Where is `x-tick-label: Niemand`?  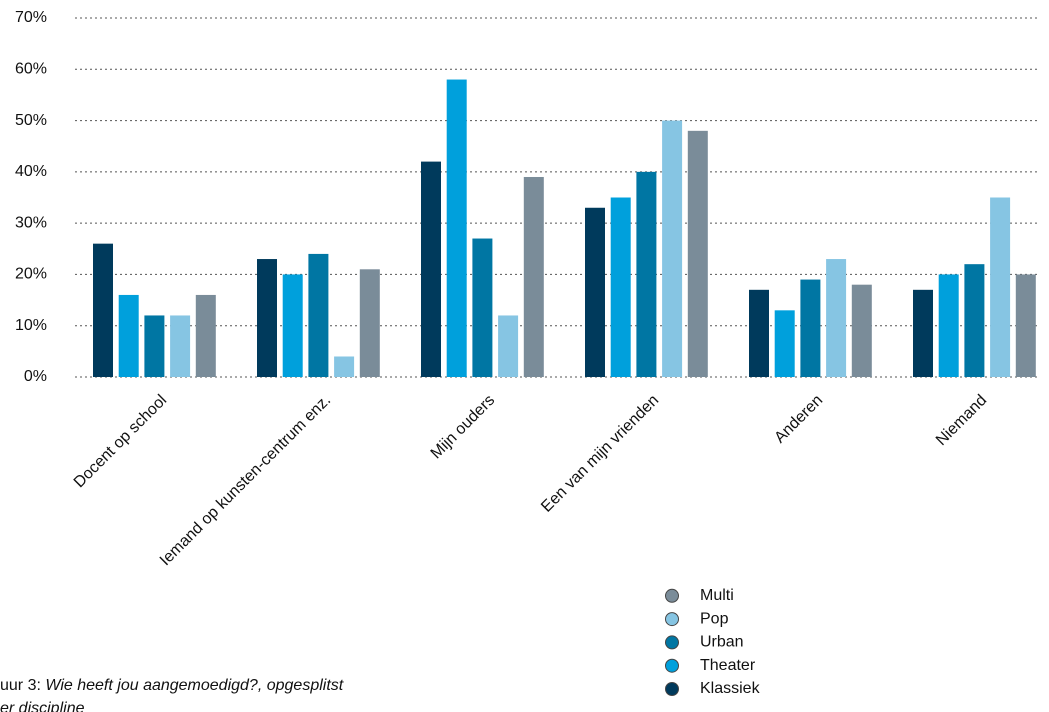
x-tick-label: Niemand is located at coordinates (961, 420).